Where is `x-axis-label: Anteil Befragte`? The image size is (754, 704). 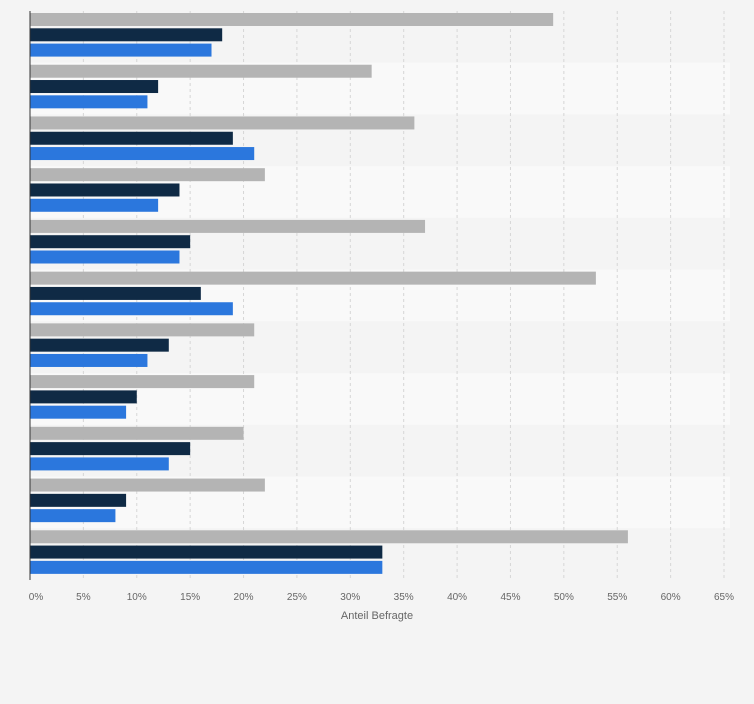
x-axis-label: Anteil Befragte is located at coordinates (377, 616).